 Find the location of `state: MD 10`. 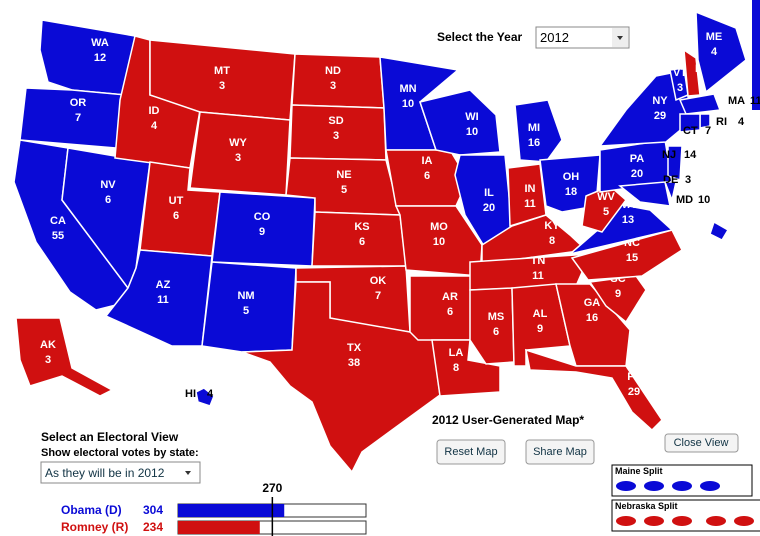

state: MD 10 is located at coordinates (664, 194).